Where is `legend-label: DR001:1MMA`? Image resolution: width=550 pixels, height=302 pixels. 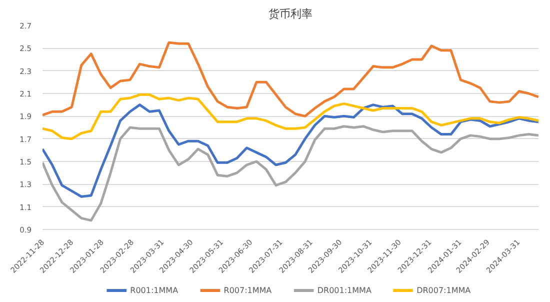 legend-label: DR001:1MMA is located at coordinates (344, 290).